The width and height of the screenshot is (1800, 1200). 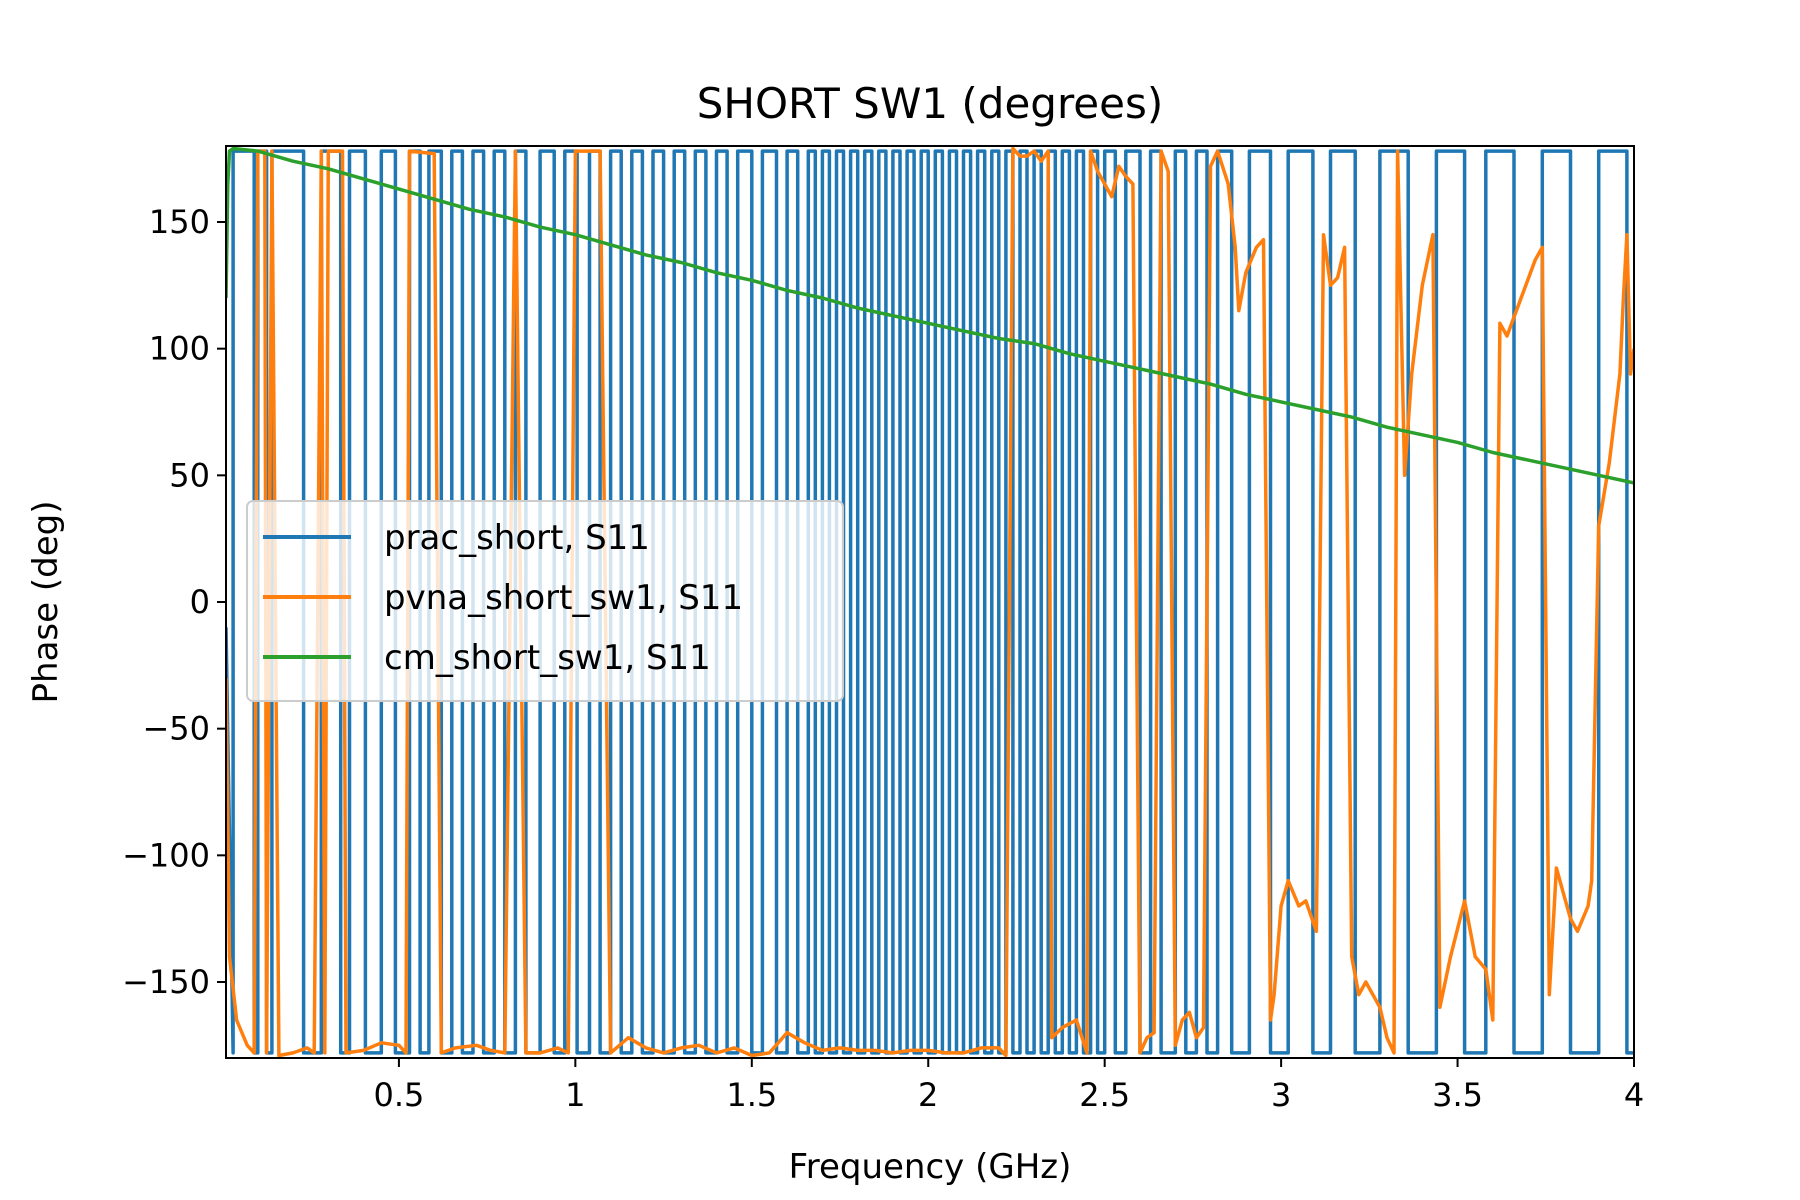 What do you see at coordinates (1281, 1095) in the screenshot?
I see `x-tick-label: 3` at bounding box center [1281, 1095].